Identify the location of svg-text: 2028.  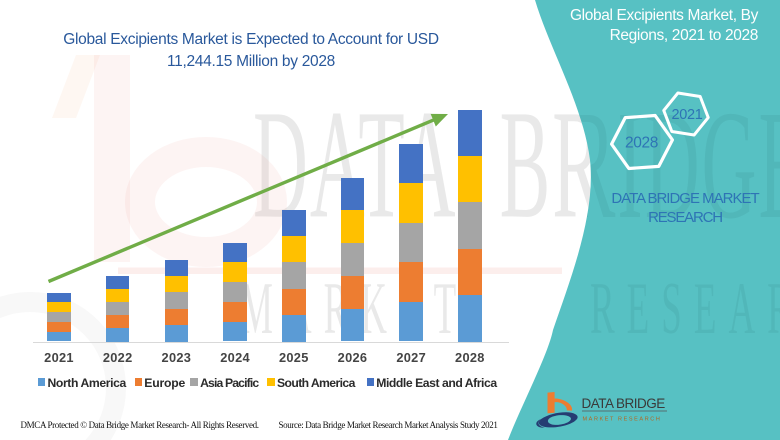
(641, 143).